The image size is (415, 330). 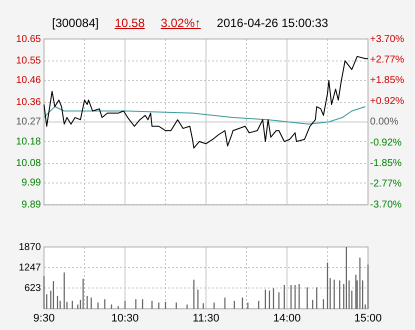 What do you see at coordinates (44, 318) in the screenshot?
I see `x-tick-label: 9:30` at bounding box center [44, 318].